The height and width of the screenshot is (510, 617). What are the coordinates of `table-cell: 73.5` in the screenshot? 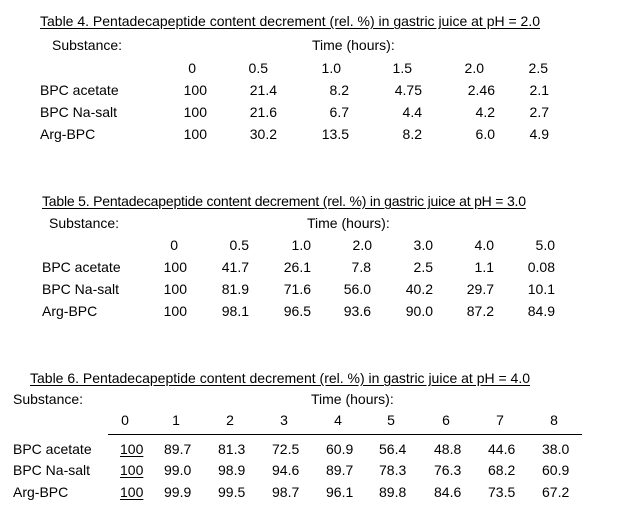 It's located at (502, 492).